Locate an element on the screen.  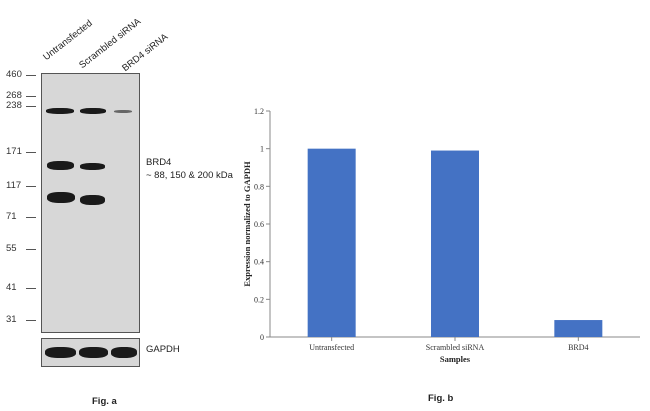
x-tick-label: BRD4 is located at coordinates (578, 347).